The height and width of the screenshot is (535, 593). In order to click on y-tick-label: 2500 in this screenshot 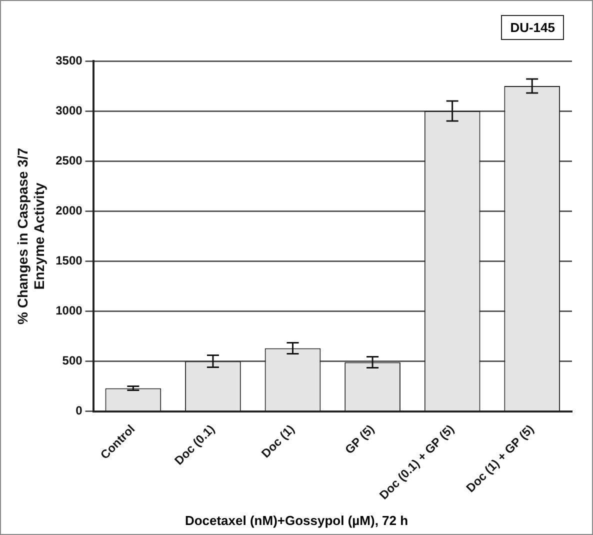, I will do `click(69, 160)`.